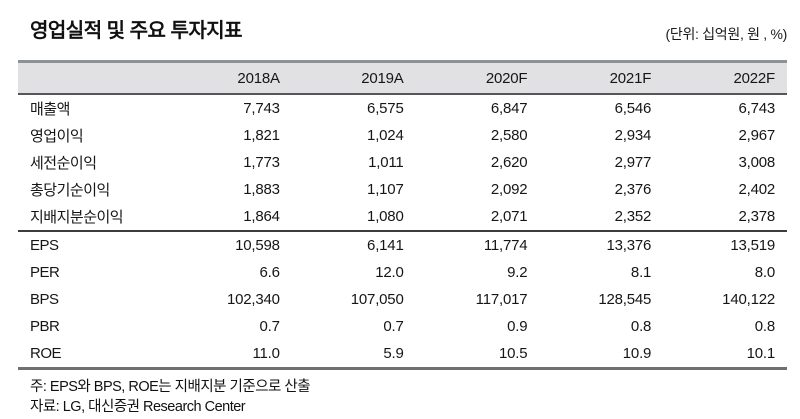 This screenshot has width=800, height=419. What do you see at coordinates (517, 326) in the screenshot?
I see `cell-value: 0.9` at bounding box center [517, 326].